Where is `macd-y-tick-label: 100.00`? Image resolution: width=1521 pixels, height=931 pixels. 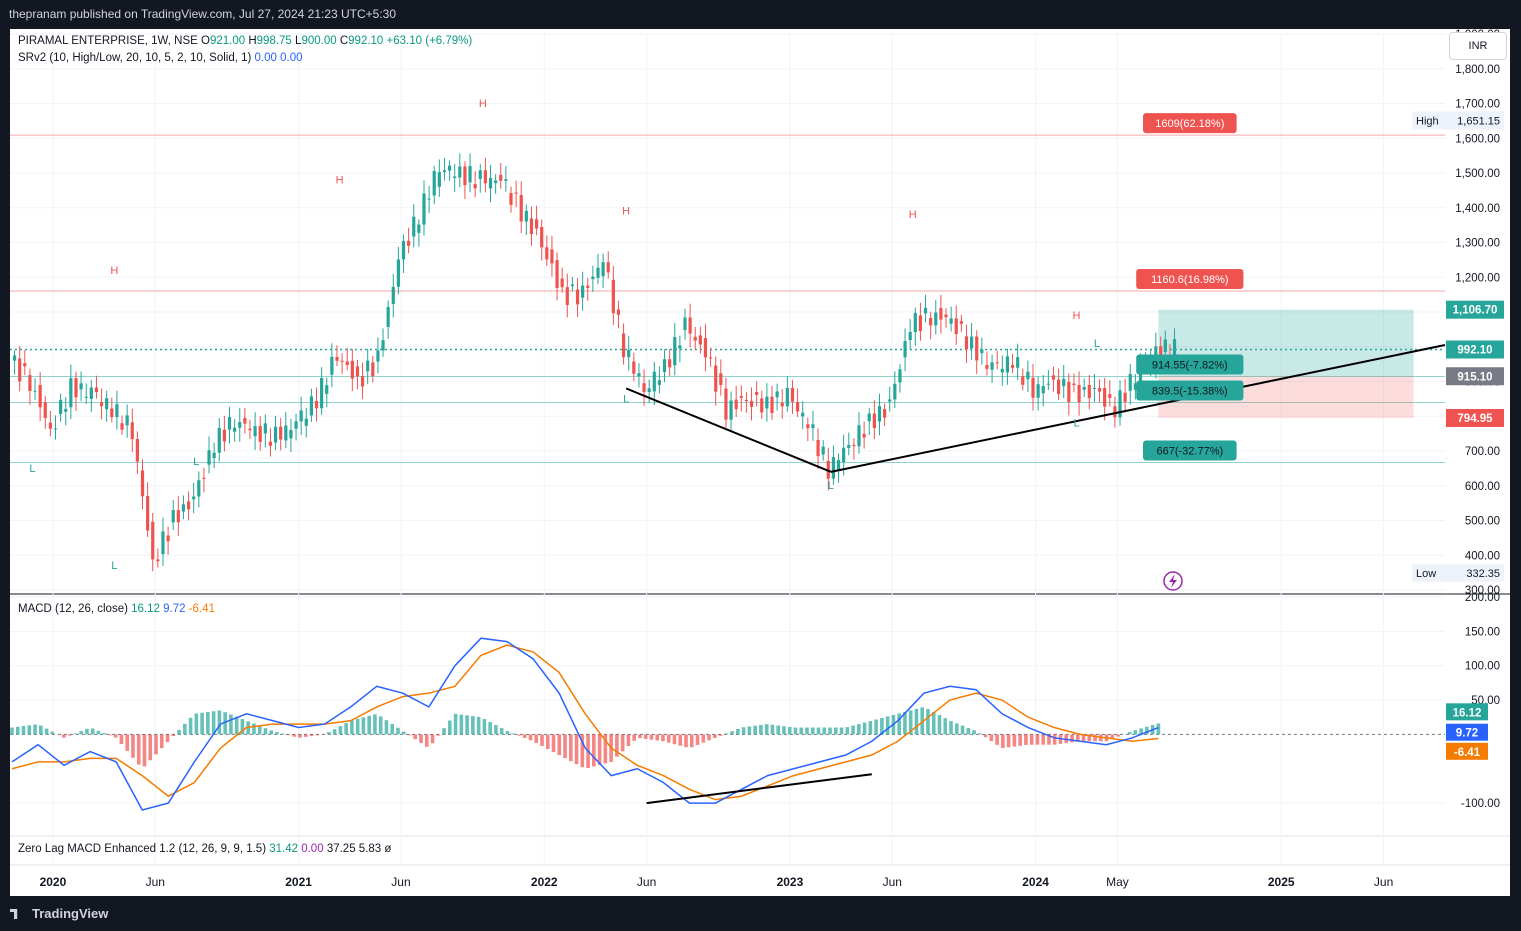
macd-y-tick-label: 100.00 is located at coordinates (1482, 667).